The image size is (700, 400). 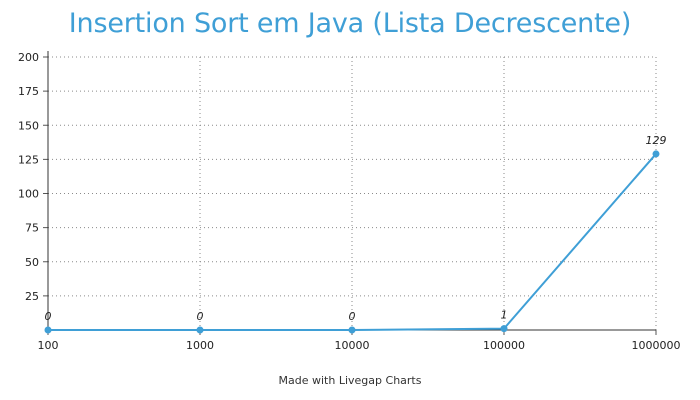 I want to click on x-tick-label: 10000, so click(x=352, y=345).